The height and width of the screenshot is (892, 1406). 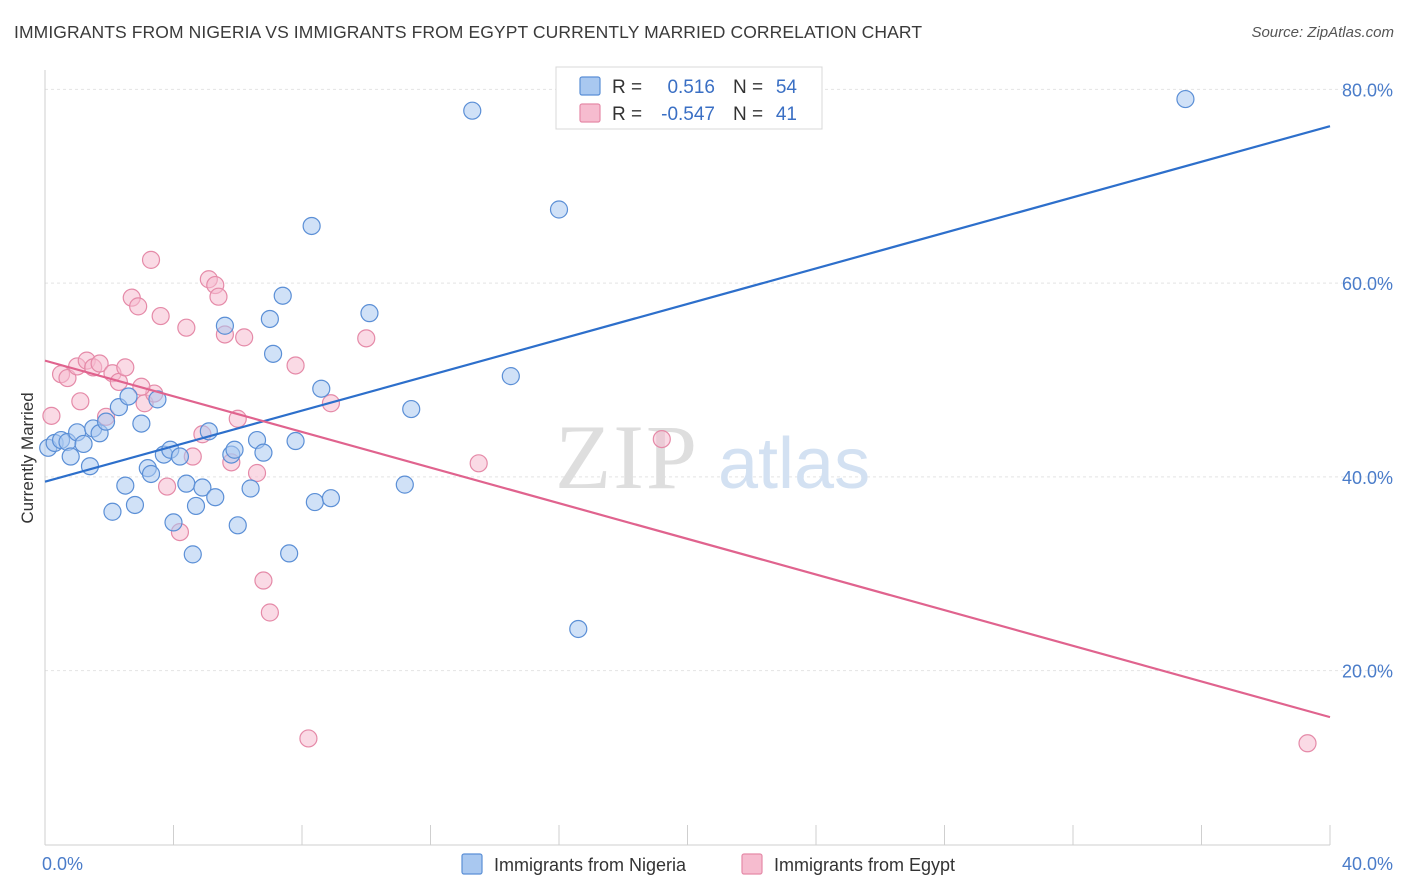 I want to click on y-axis-label: Currently Married, so click(x=27, y=457).